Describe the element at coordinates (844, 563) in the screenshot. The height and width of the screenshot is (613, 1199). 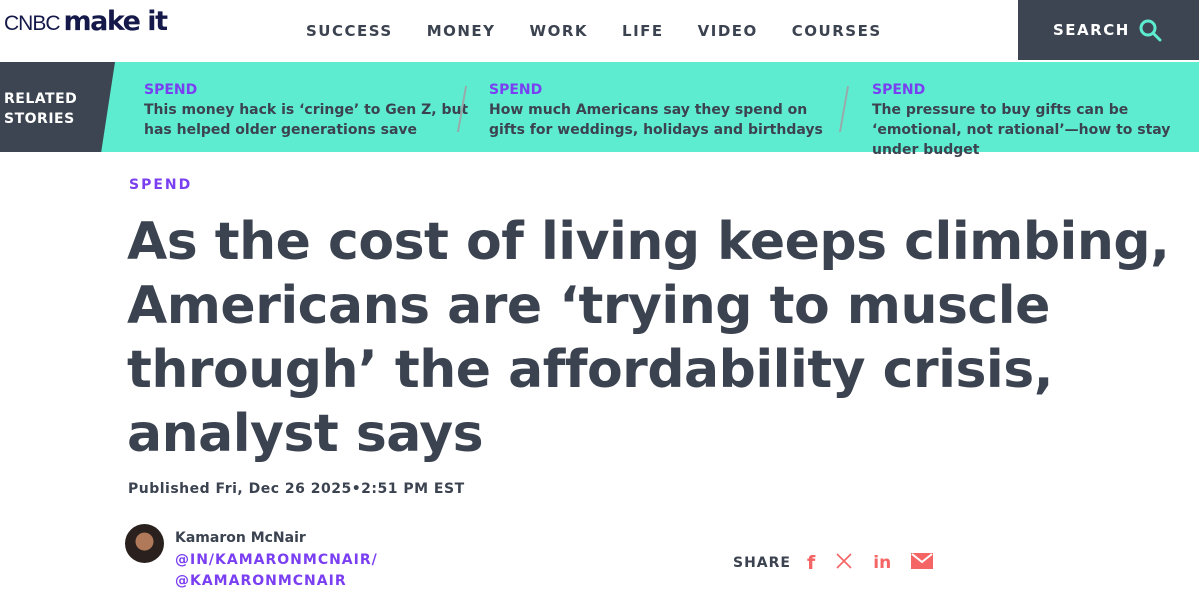
I see `x-icon` at that location.